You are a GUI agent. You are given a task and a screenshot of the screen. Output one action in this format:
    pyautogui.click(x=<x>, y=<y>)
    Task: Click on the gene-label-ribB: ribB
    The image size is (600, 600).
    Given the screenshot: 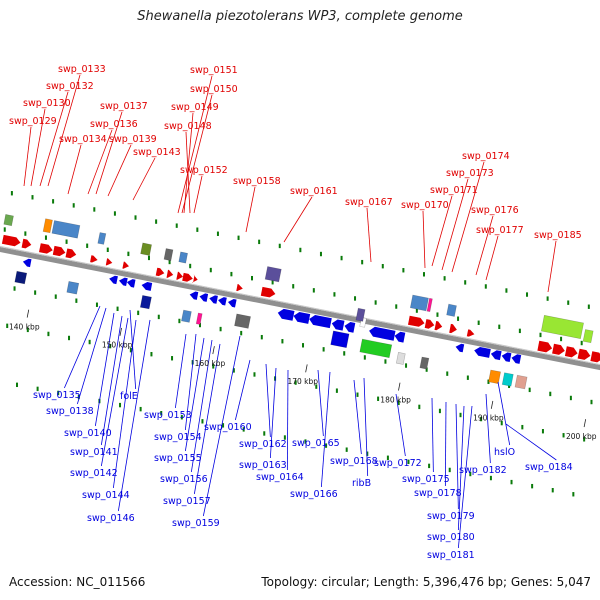 What is the action you would take?
    pyautogui.click(x=361, y=483)
    